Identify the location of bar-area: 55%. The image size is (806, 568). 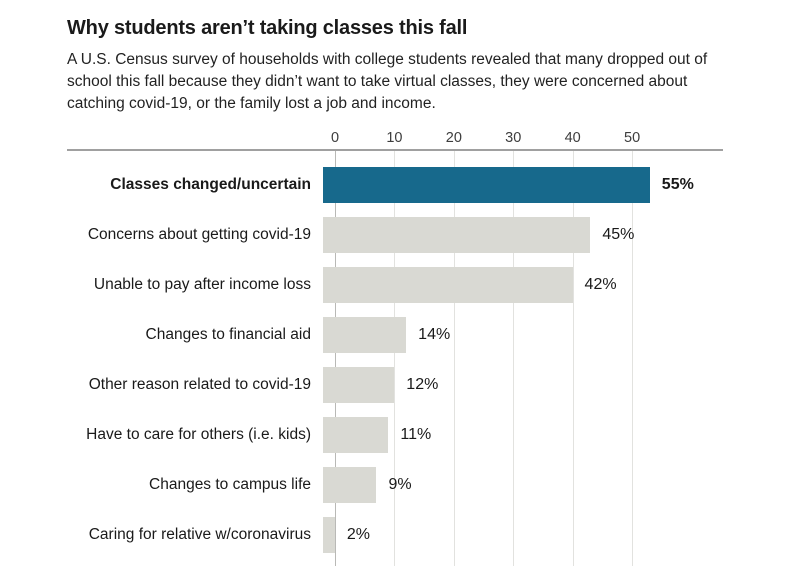
(517, 185).